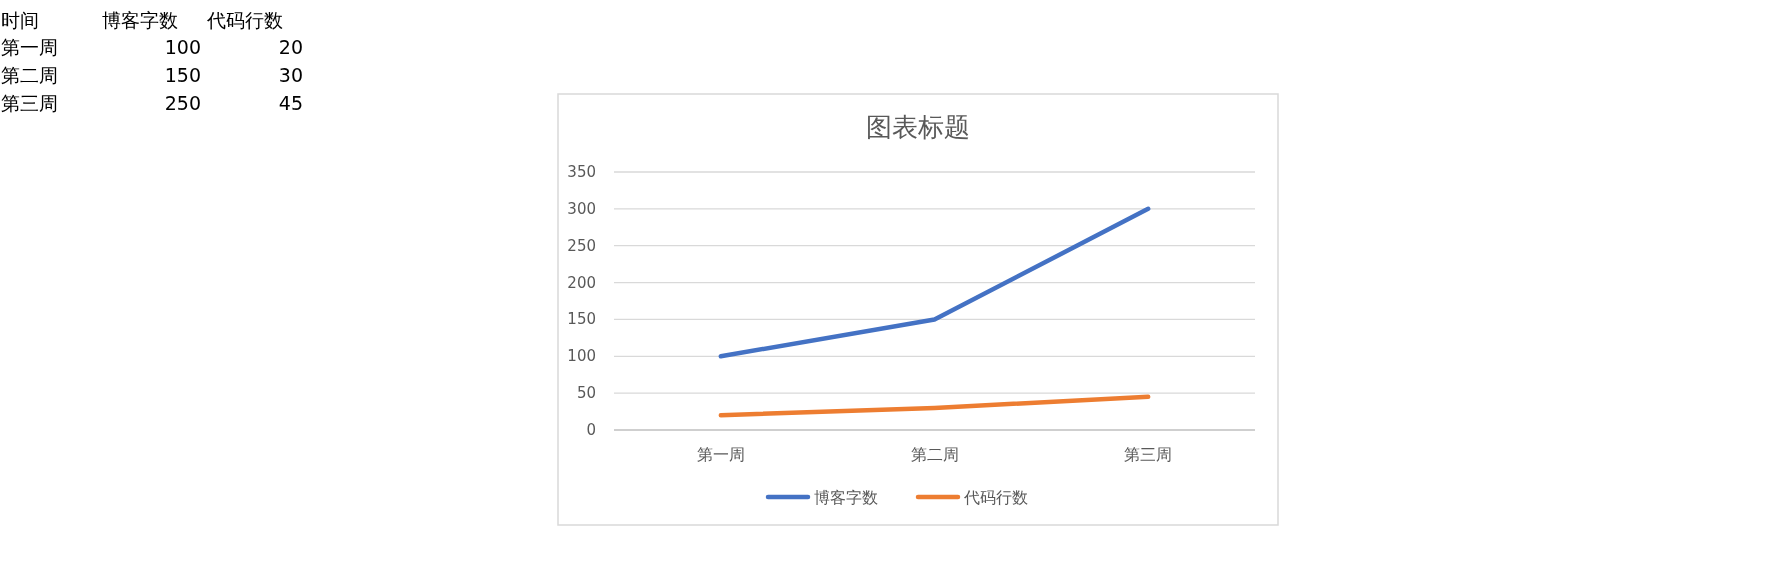 The width and height of the screenshot is (1783, 587). What do you see at coordinates (846, 497) in the screenshot?
I see `legend-label: 博客字数` at bounding box center [846, 497].